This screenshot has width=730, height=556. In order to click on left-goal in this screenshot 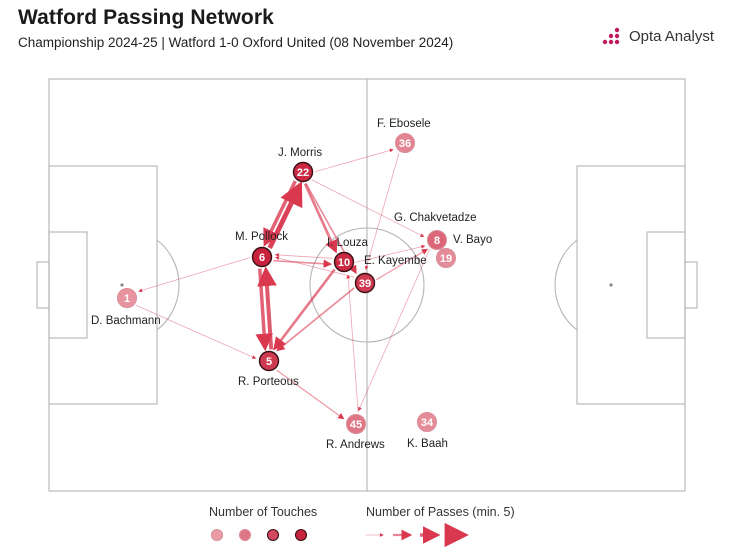, I will do `click(43, 285)`.